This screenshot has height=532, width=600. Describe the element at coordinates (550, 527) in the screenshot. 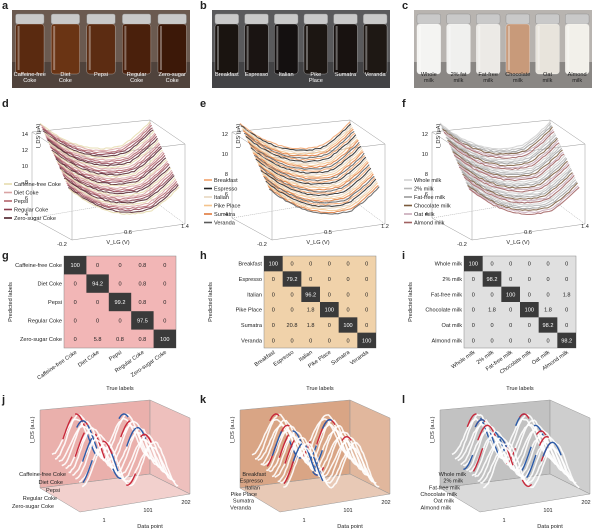

I see `x-axis-label: Data point` at that location.